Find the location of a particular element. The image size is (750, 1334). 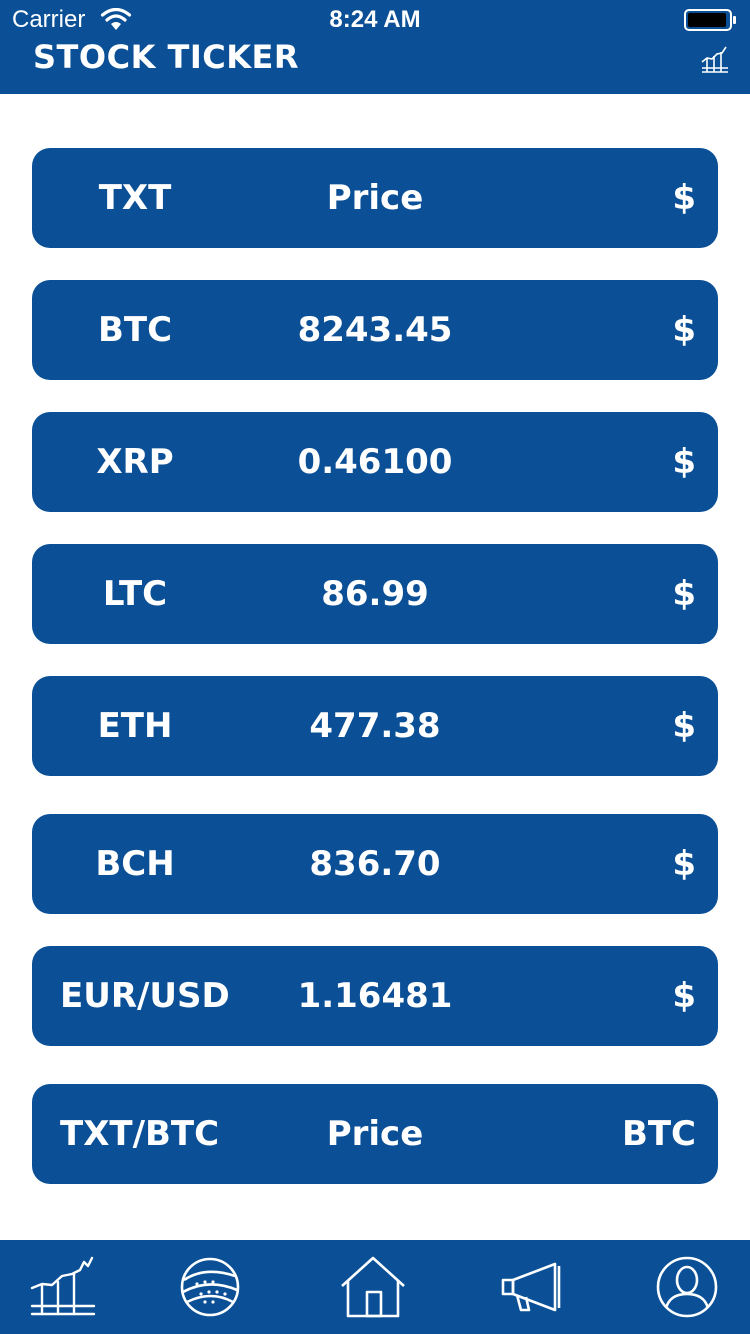

ticker-price: 8243.45 is located at coordinates (375, 330).